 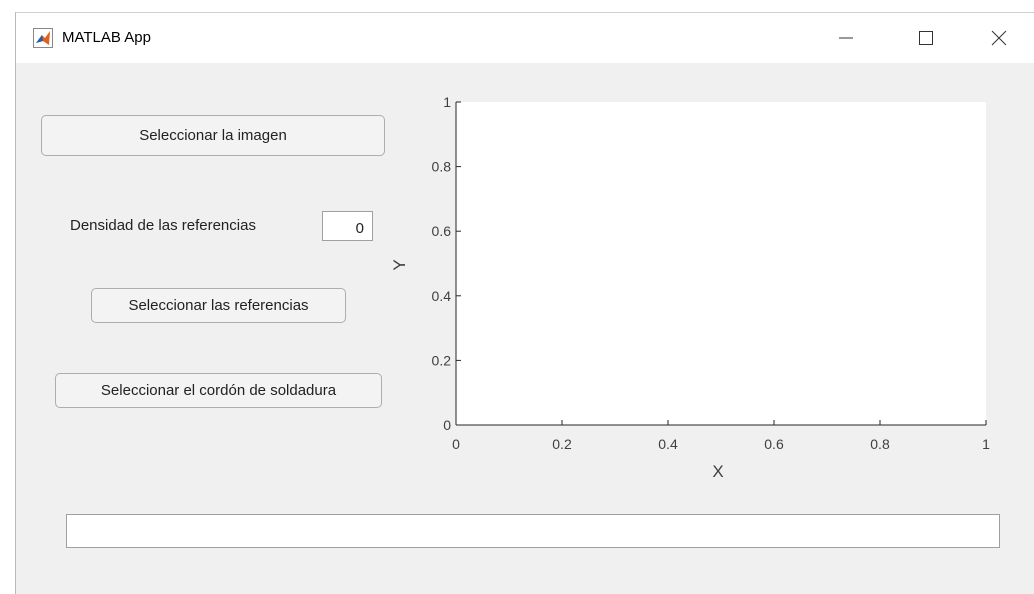 What do you see at coordinates (399, 264) in the screenshot?
I see `y-axis-label: Y` at bounding box center [399, 264].